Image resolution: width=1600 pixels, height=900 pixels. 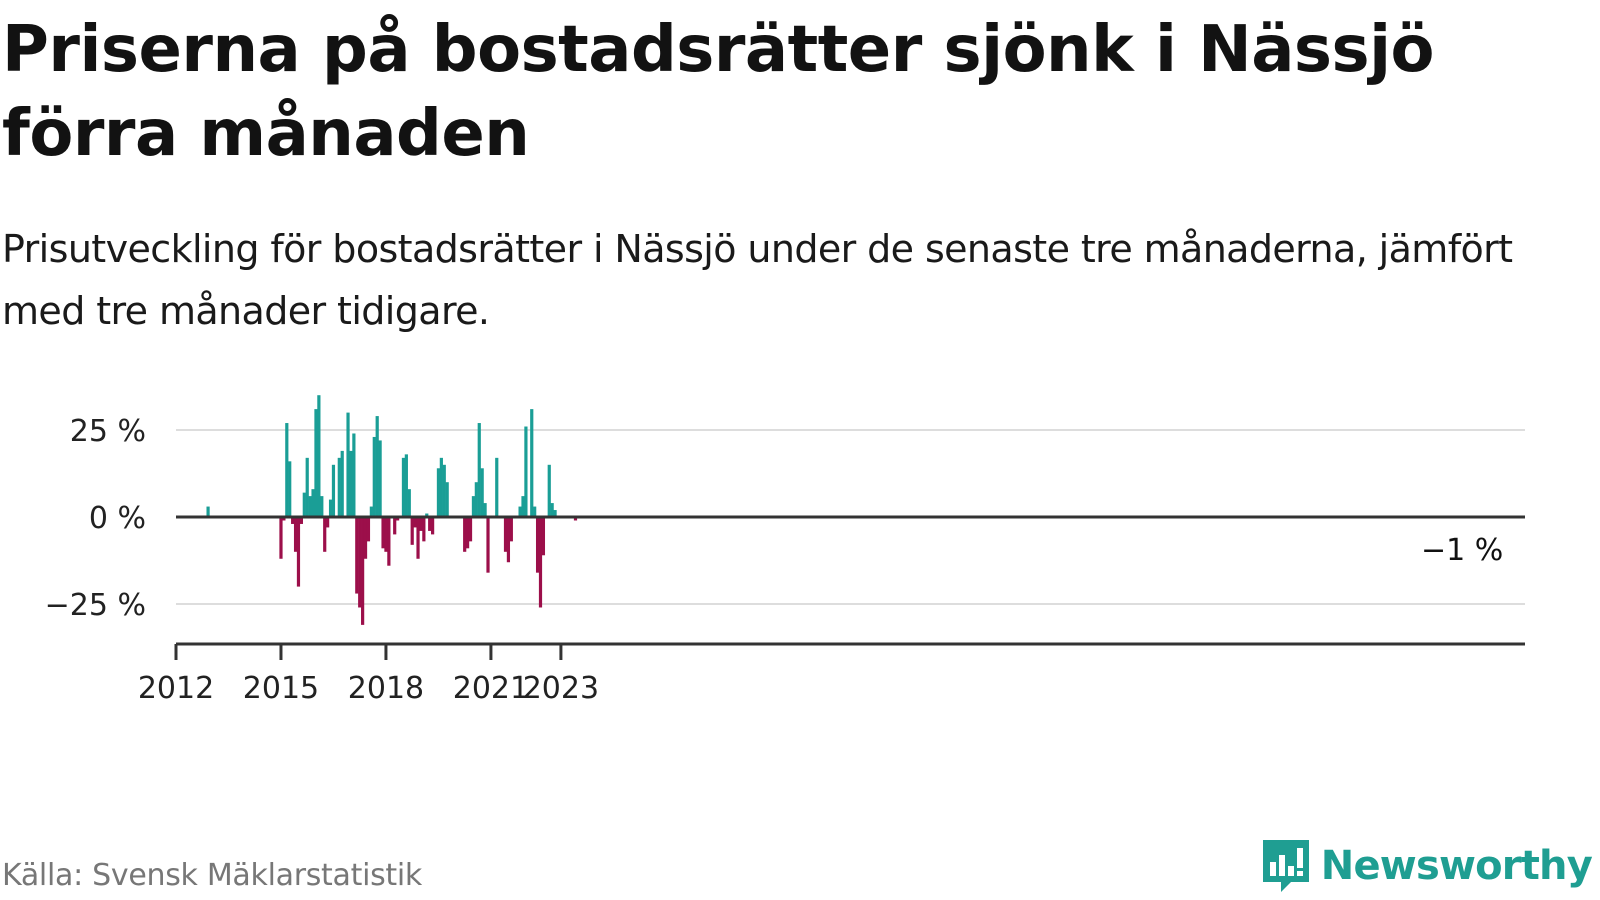 I want to click on y-tick-label: −25 %, so click(x=95, y=605).